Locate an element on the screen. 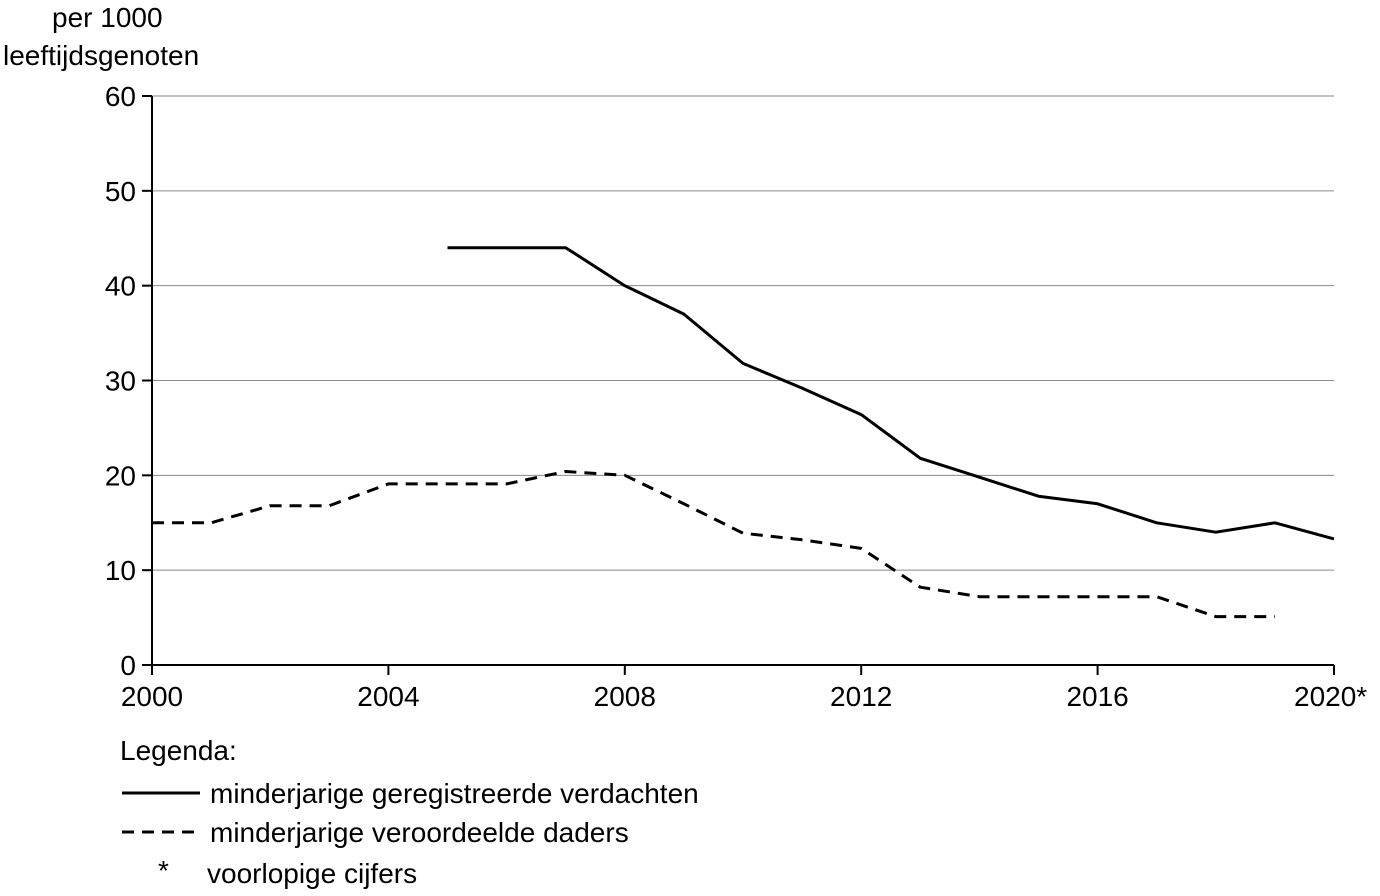 This screenshot has width=1380, height=896. series-line-daders is located at coordinates (713, 544).